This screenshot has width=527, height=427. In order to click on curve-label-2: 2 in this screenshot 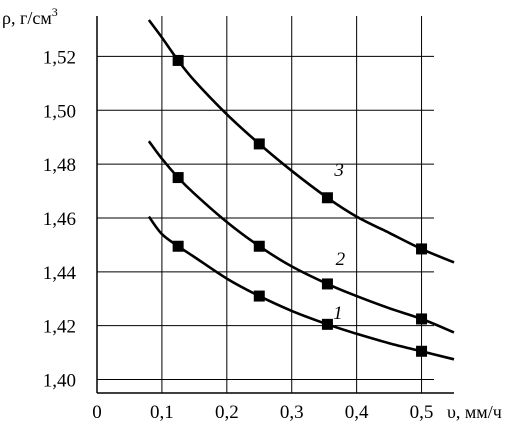, I will do `click(341, 259)`.